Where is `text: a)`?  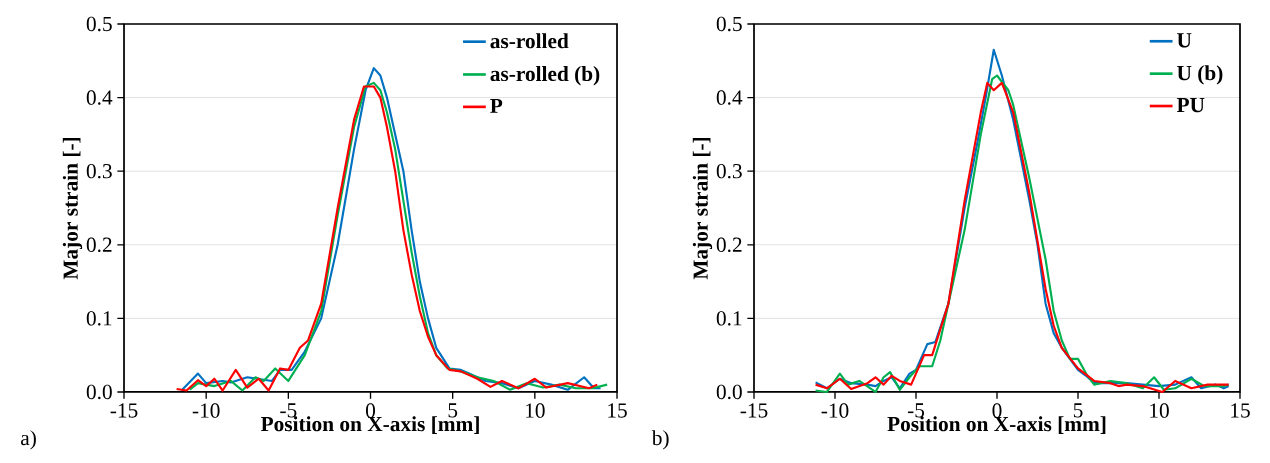 text: a) is located at coordinates (28, 440).